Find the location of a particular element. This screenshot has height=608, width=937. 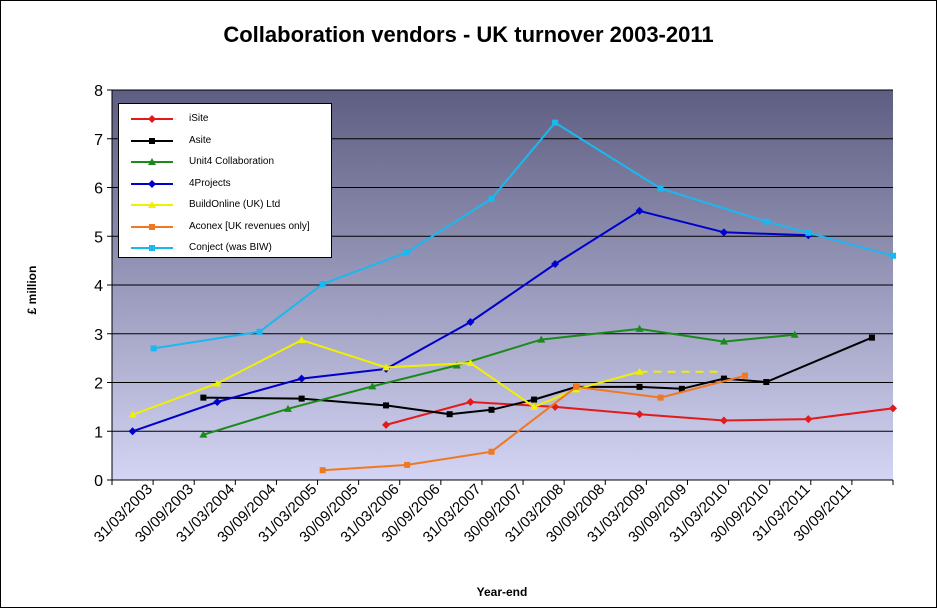

y-tick-label: 6 is located at coordinates (98, 189).